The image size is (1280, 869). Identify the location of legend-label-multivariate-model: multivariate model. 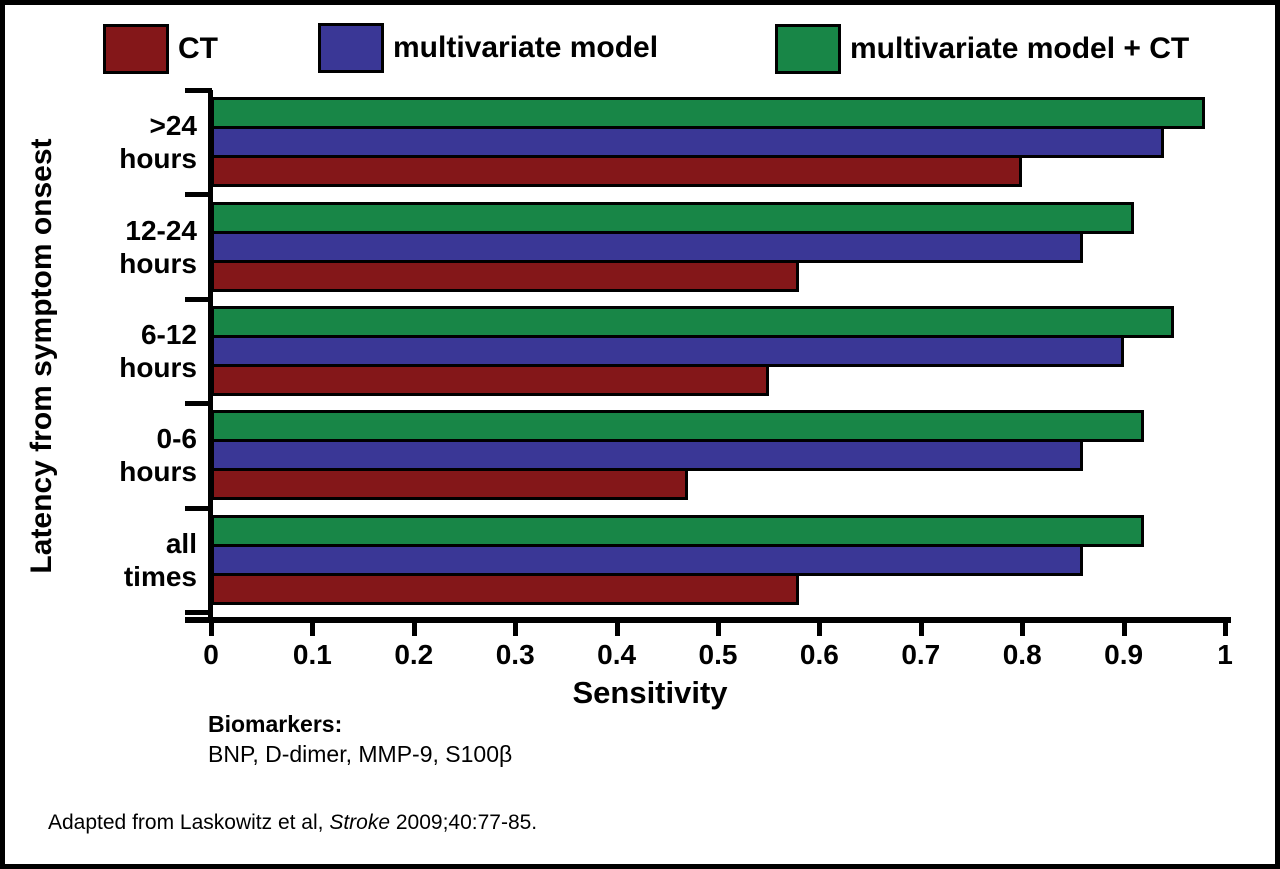
(526, 47).